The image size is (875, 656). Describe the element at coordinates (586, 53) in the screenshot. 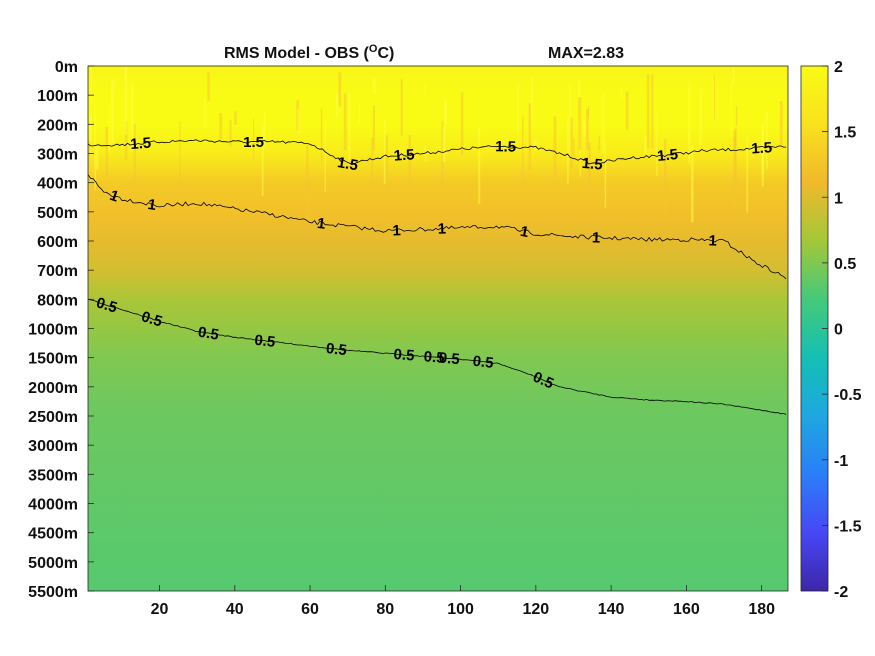

I see `max-label: MAX=2.83` at that location.